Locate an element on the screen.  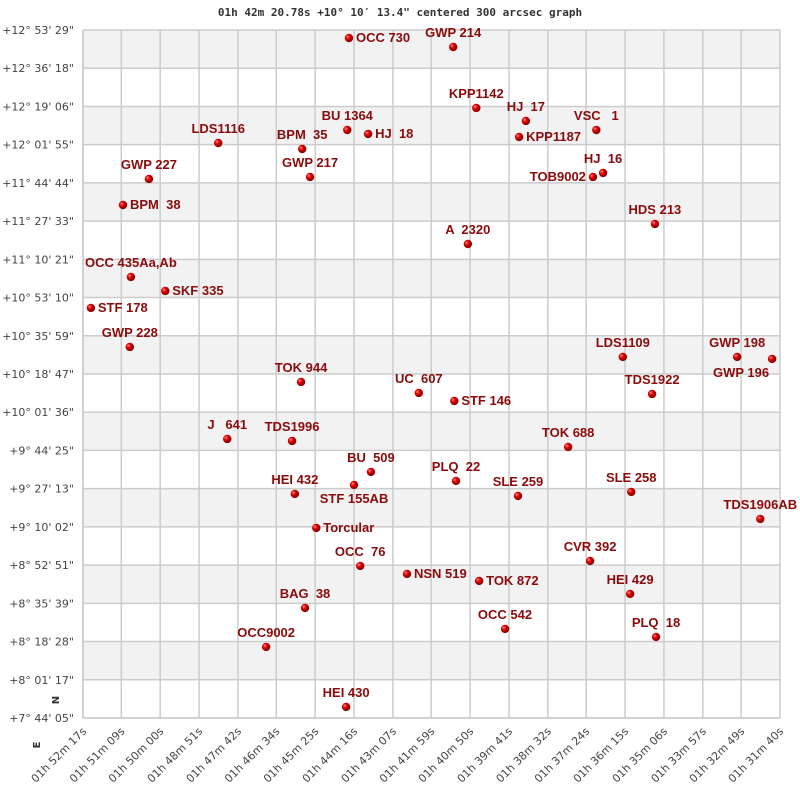
star-point: GWP 228 is located at coordinates (130, 338).